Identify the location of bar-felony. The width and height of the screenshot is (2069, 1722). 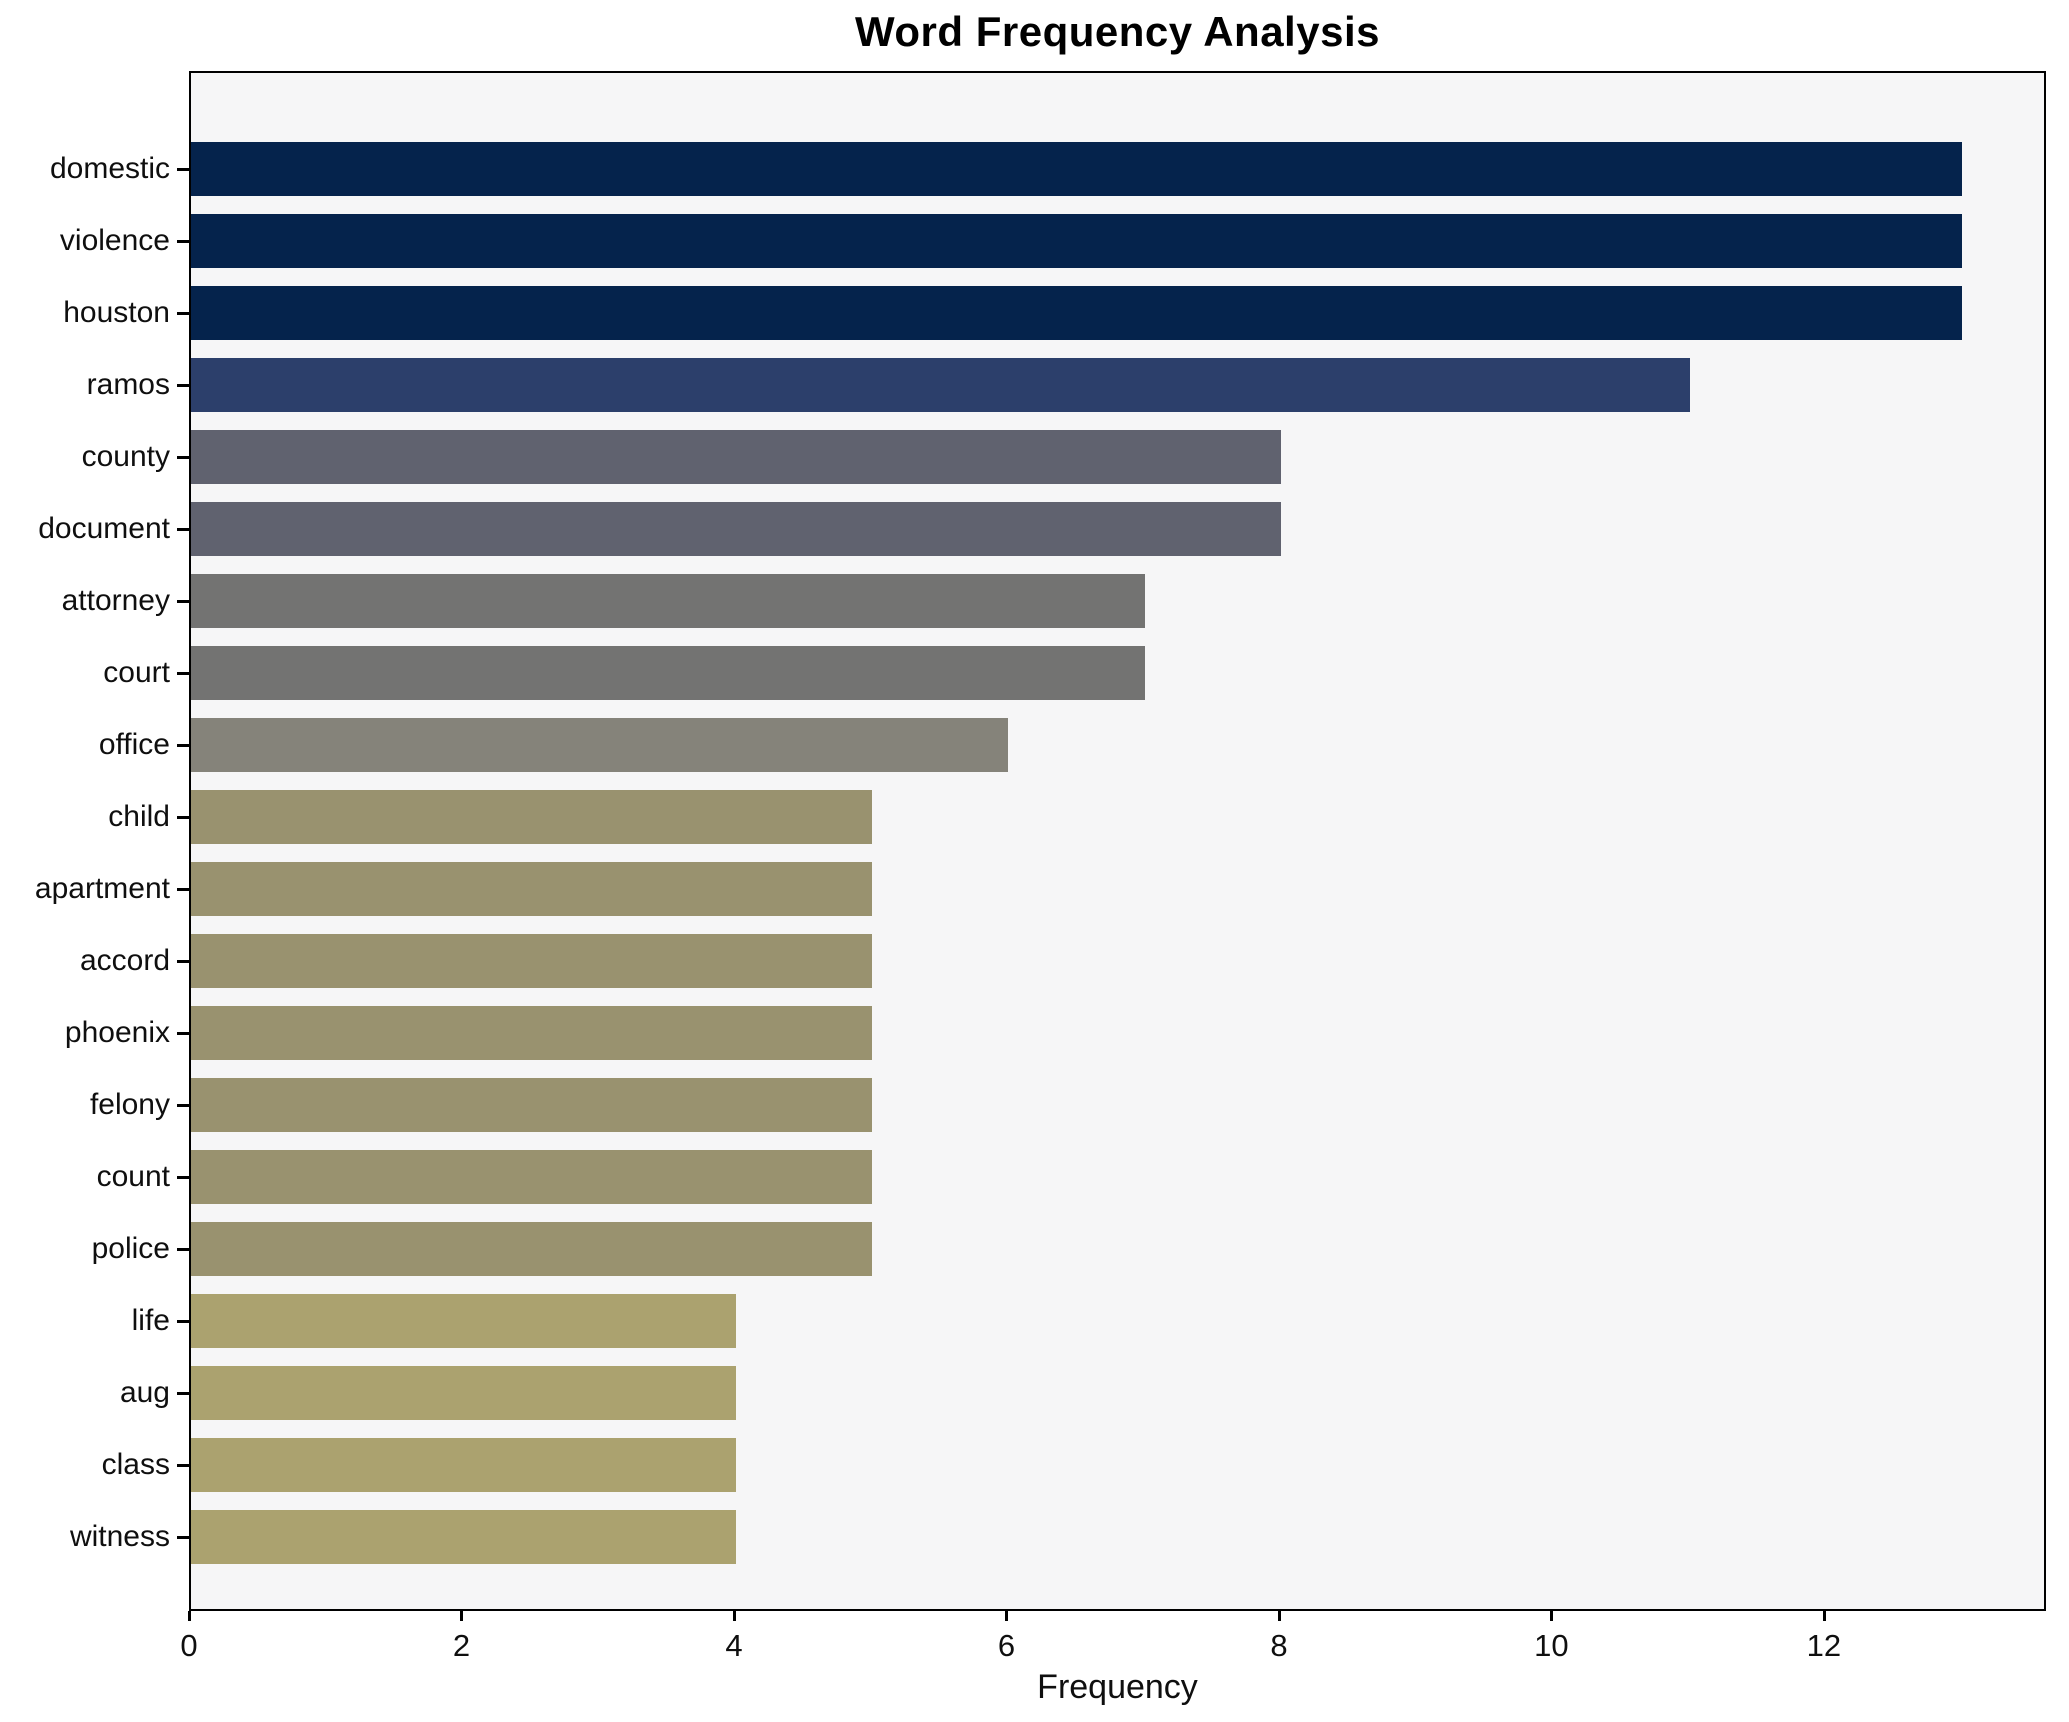
(531, 1105).